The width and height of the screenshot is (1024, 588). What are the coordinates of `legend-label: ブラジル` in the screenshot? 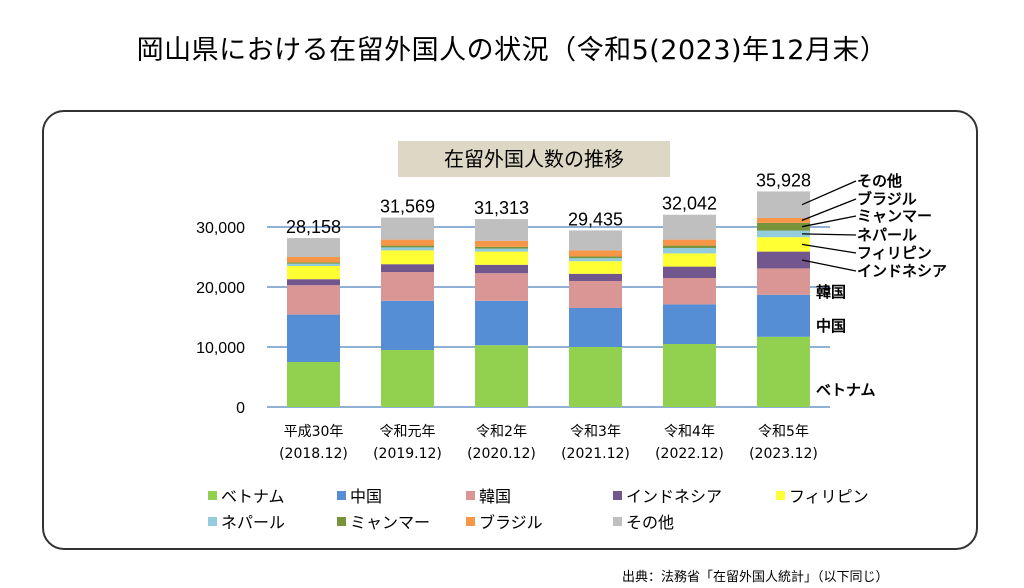 It's located at (511, 522).